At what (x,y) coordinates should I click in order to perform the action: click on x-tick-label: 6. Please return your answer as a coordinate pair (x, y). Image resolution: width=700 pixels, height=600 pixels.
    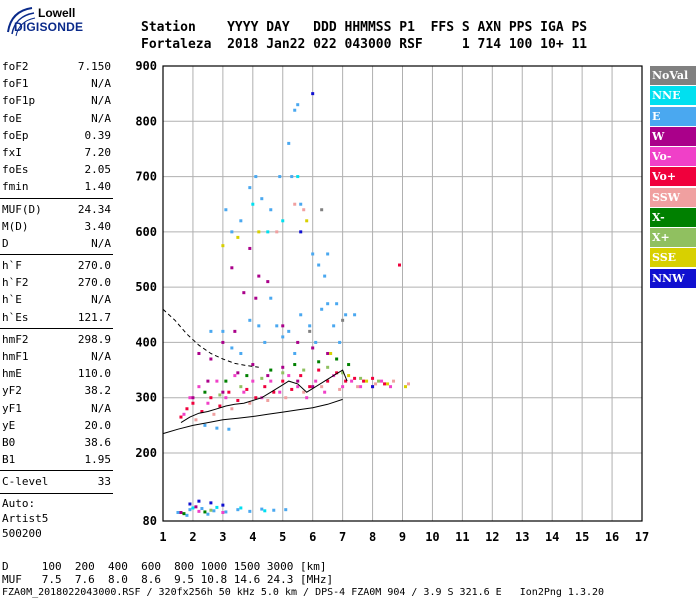
    Looking at the image, I should click on (312, 537).